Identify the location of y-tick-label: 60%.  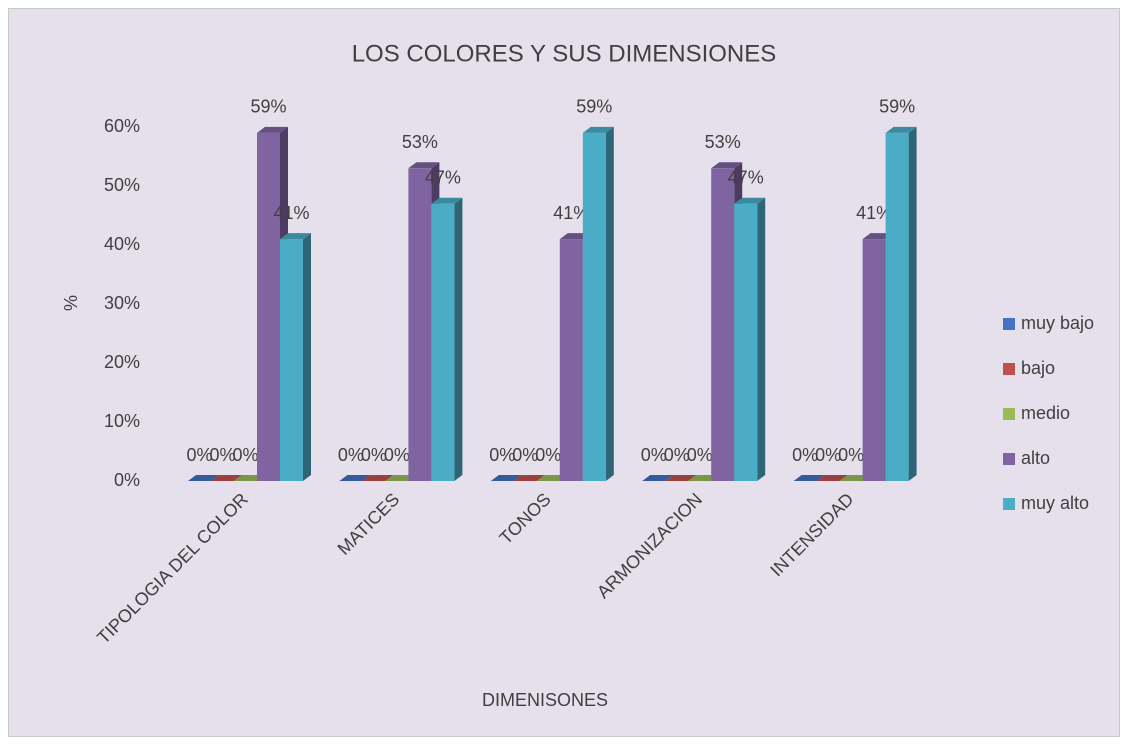
(122, 126).